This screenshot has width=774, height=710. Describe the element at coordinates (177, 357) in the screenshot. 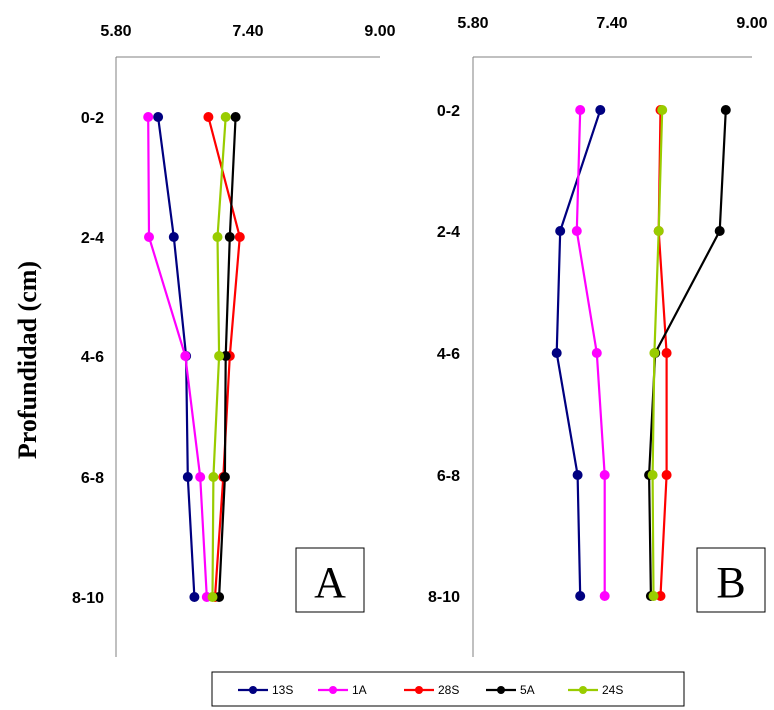

I see `panel-a-line-1a` at that location.